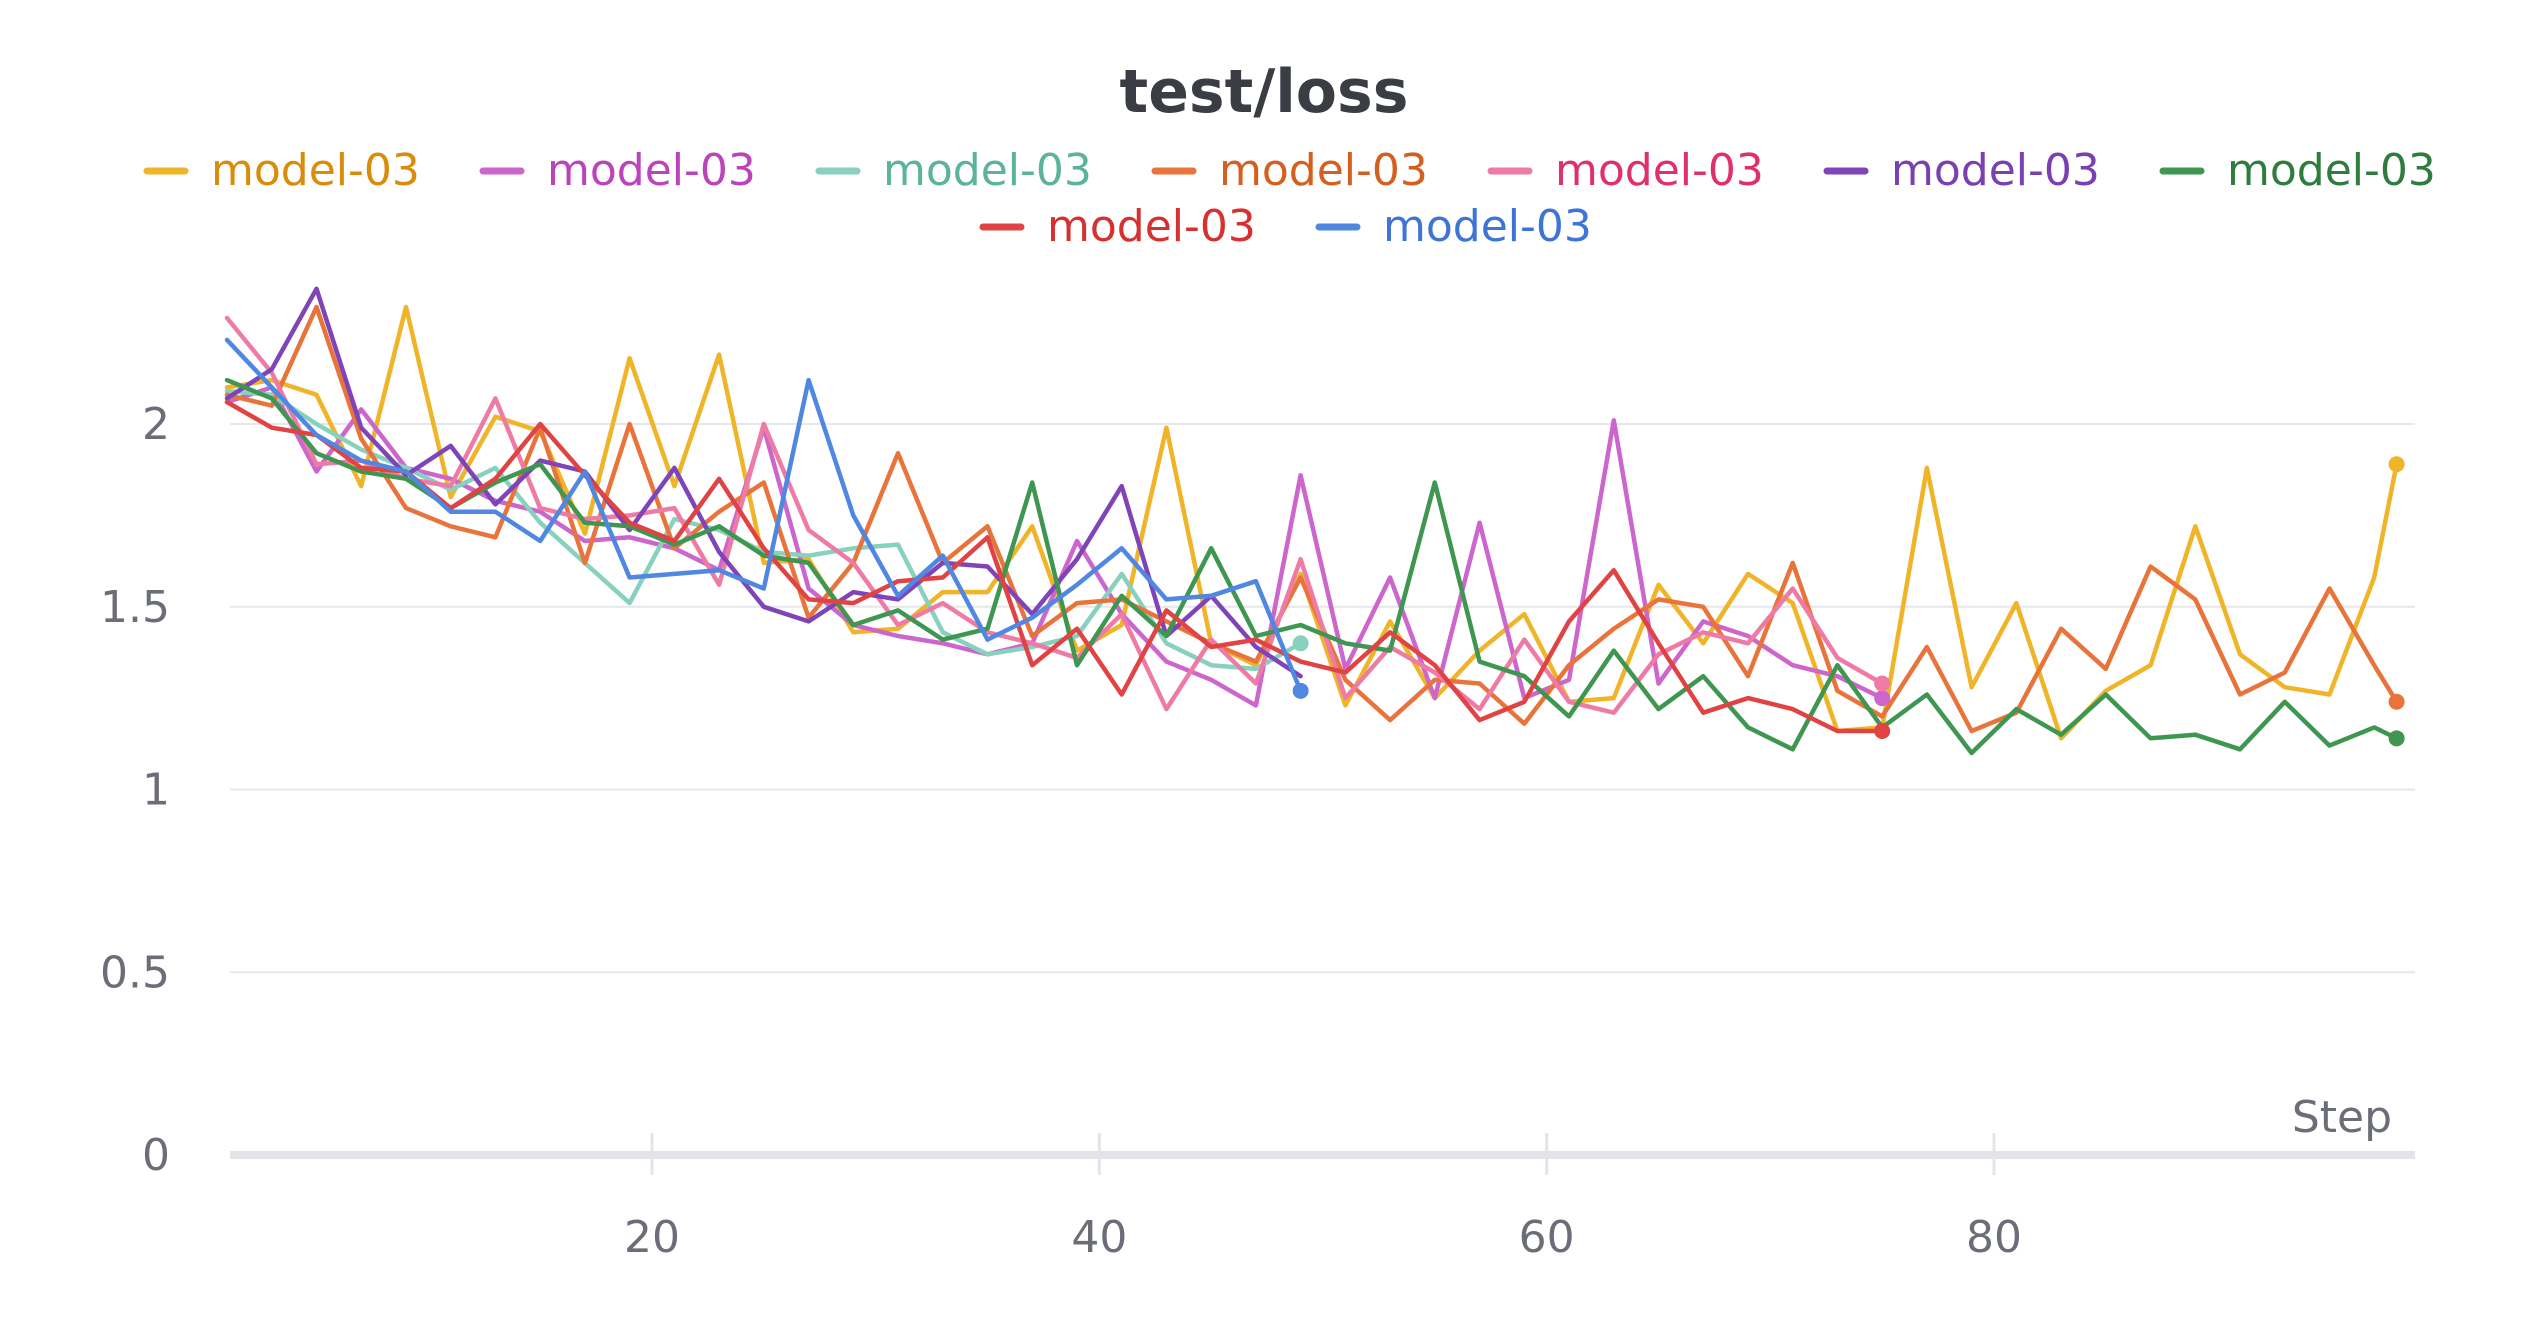  What do you see at coordinates (652, 1237) in the screenshot?
I see `x-tick-label: 20` at bounding box center [652, 1237].